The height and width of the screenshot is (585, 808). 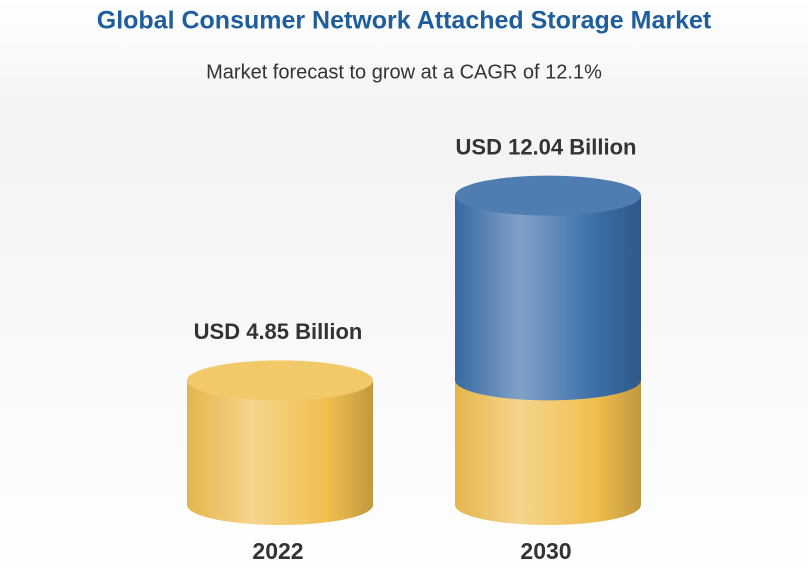 What do you see at coordinates (278, 331) in the screenshot?
I see `value-label: USD 4.85 Billion` at bounding box center [278, 331].